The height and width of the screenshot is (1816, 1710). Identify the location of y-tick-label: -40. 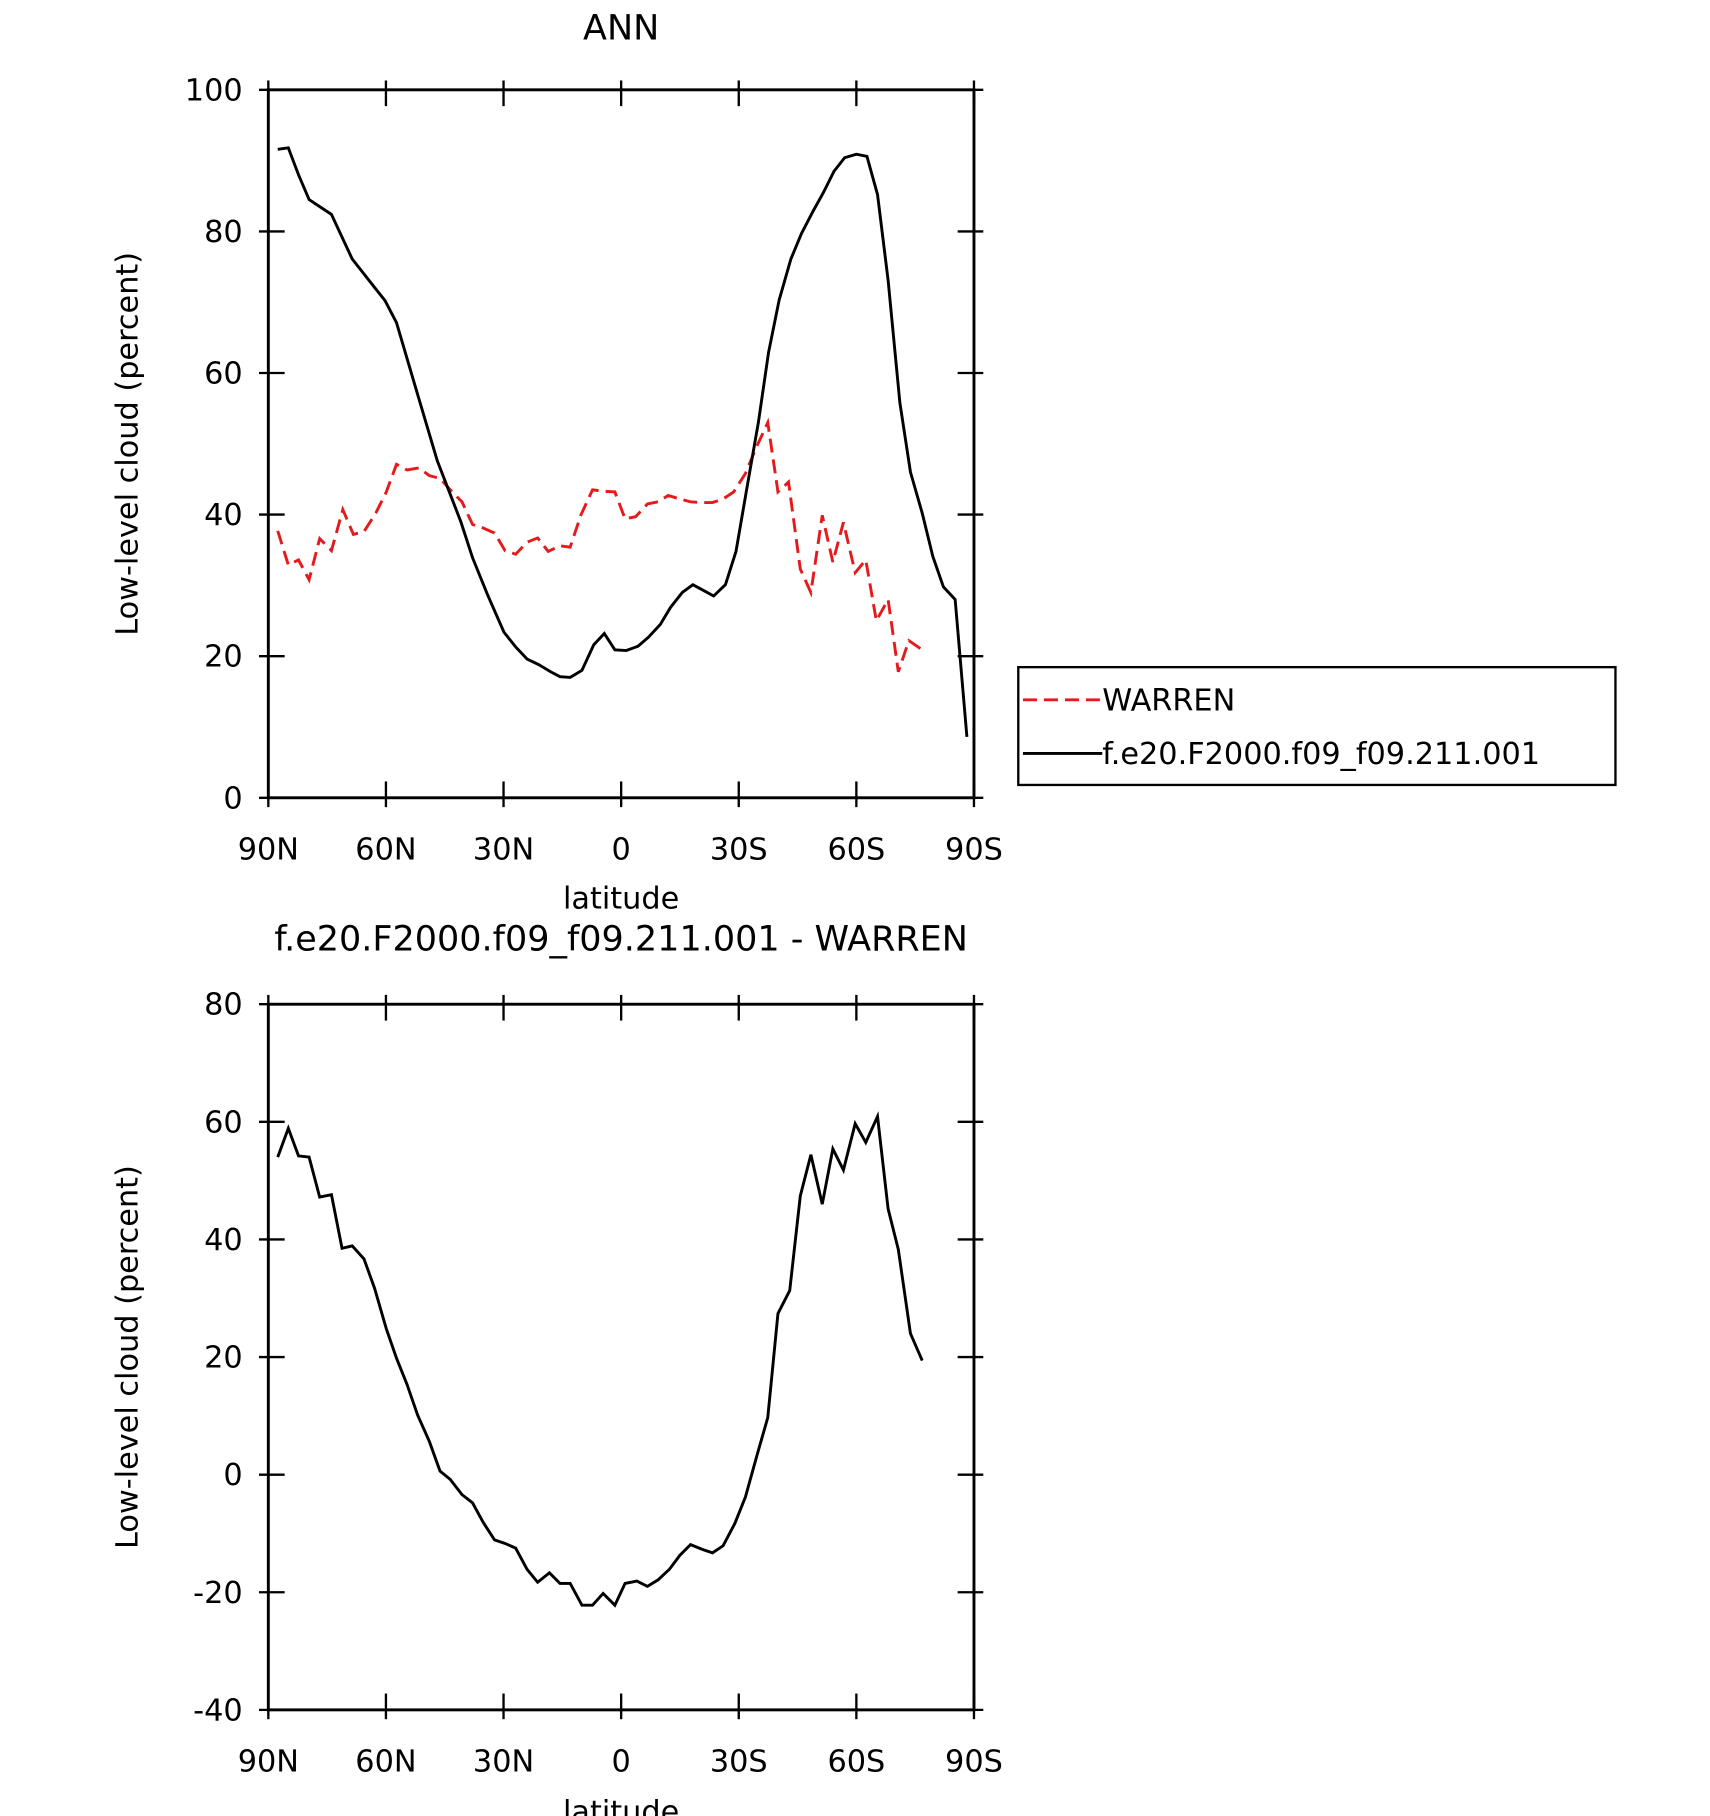
(218, 1710).